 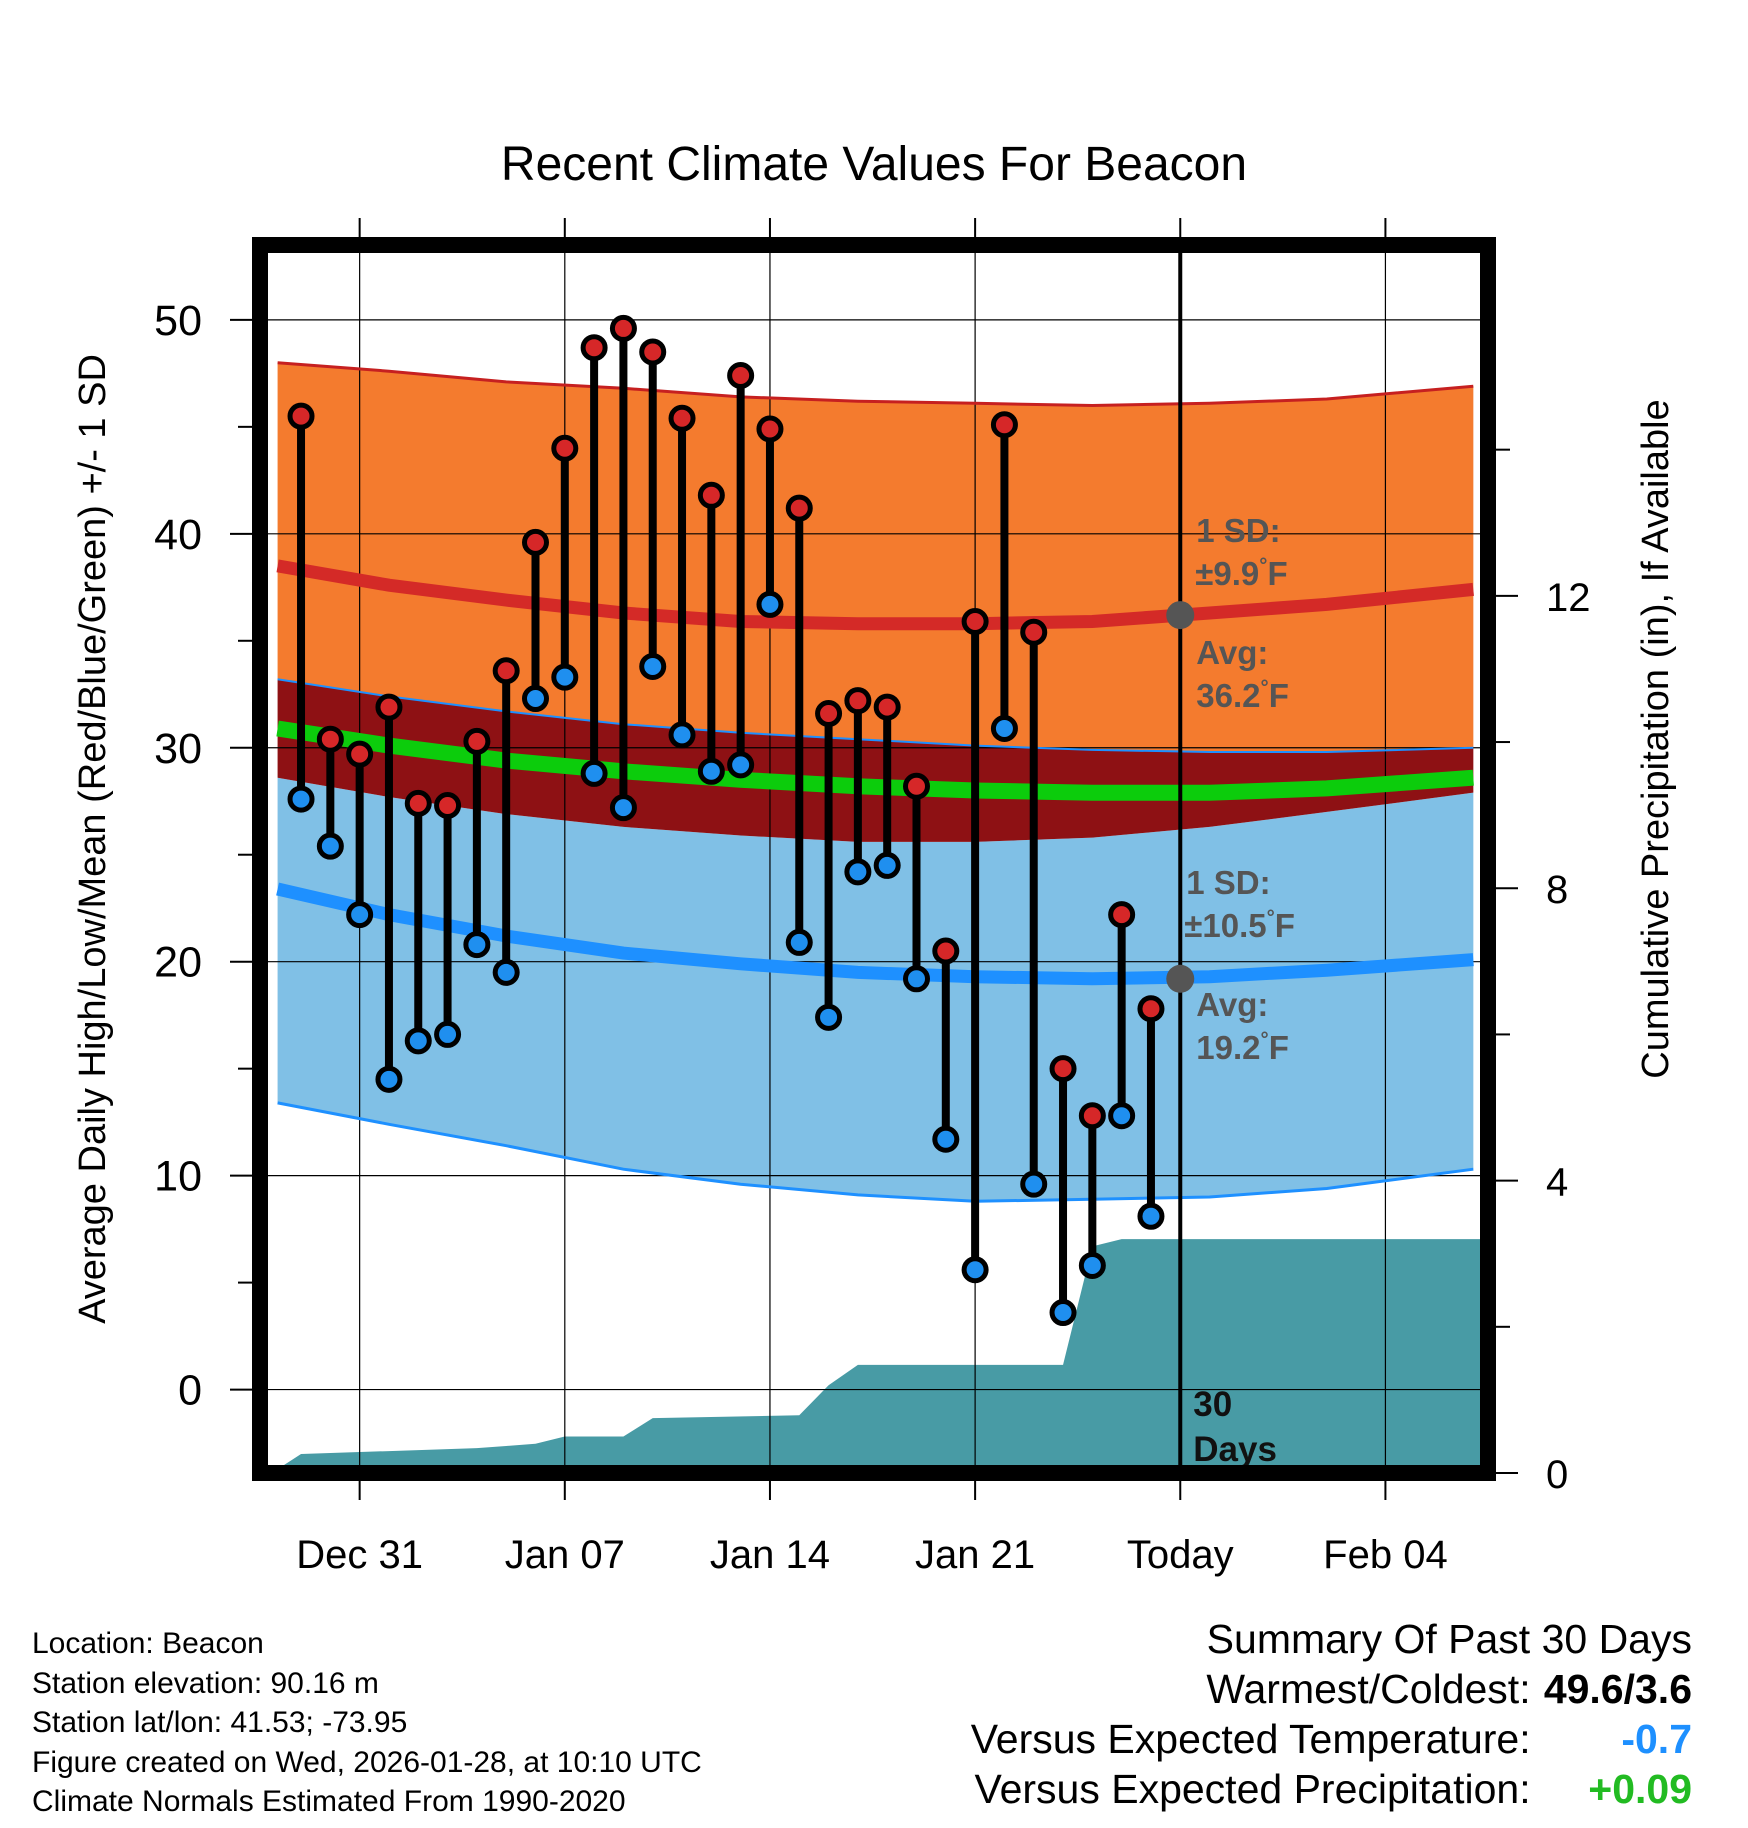 I want to click on window-days-label: Days, so click(x=1235, y=1449).